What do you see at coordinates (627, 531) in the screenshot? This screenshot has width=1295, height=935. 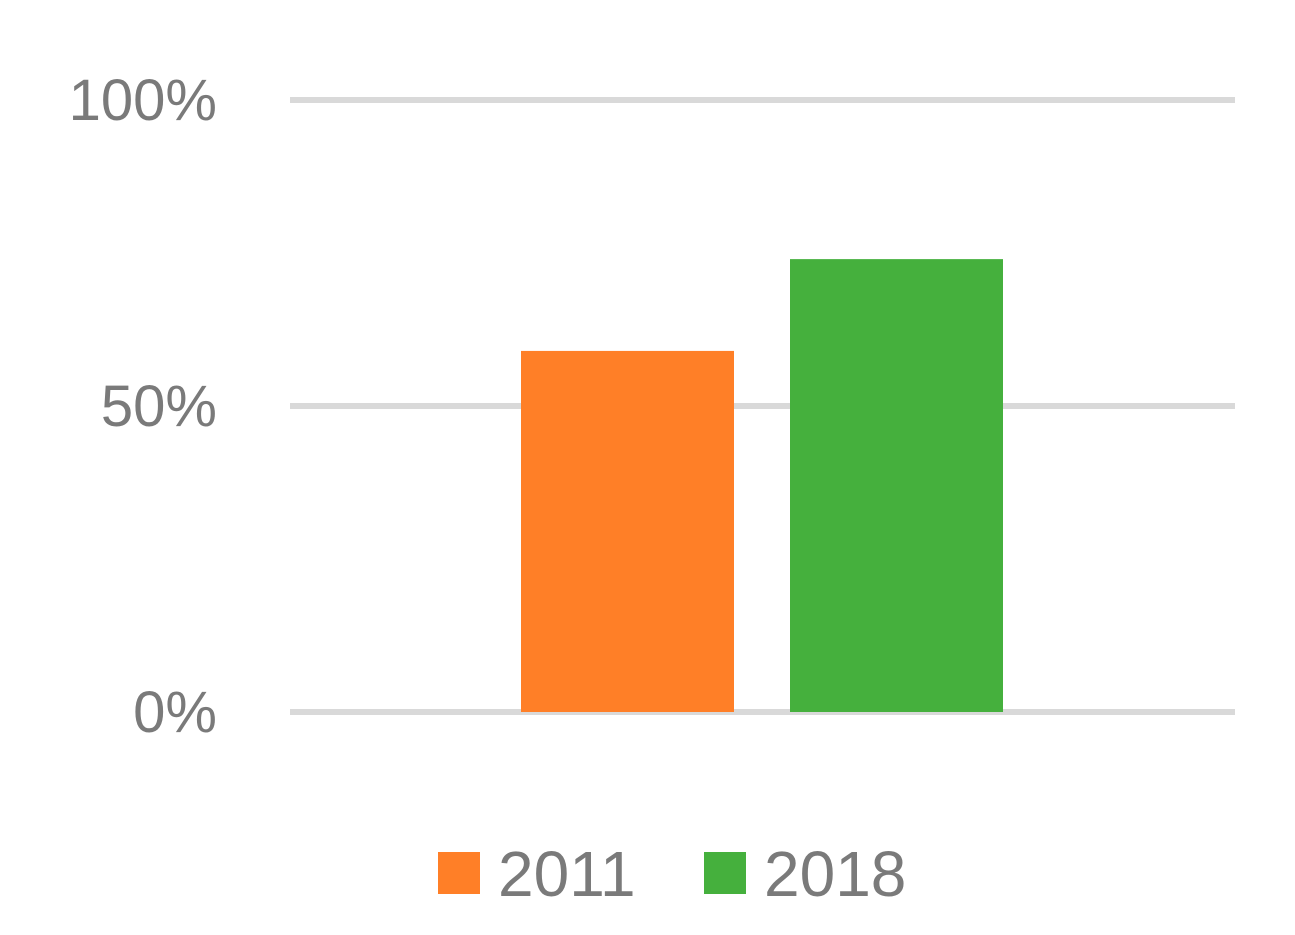 I see `bar-2011` at bounding box center [627, 531].